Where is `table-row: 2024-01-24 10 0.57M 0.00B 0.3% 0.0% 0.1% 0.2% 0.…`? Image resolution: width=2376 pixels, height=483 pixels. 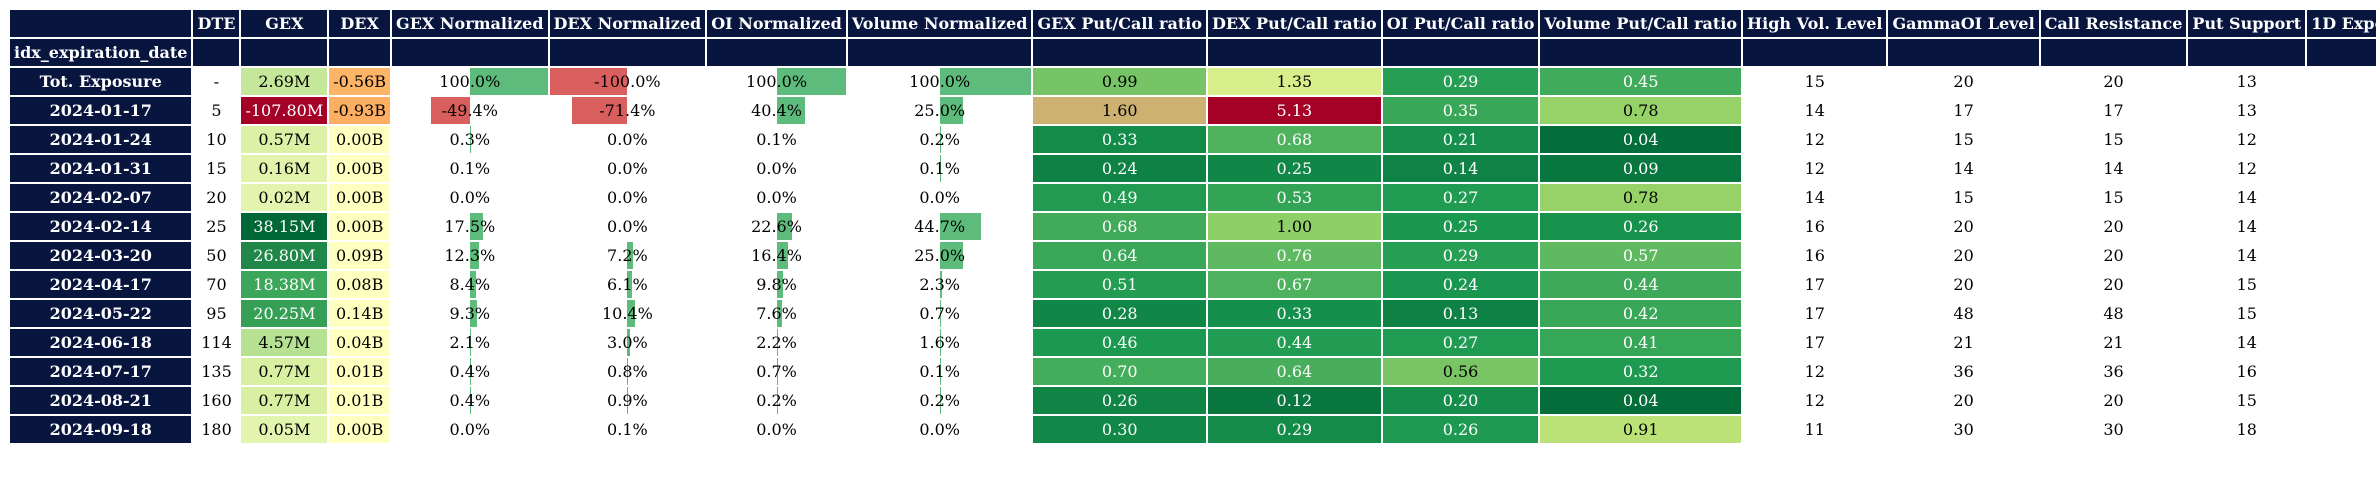
table-row: 2024-01-24 10 0.57M 0.00B 0.3% 0.0% 0.1% 0.2% 0.… is located at coordinates (1193, 139).